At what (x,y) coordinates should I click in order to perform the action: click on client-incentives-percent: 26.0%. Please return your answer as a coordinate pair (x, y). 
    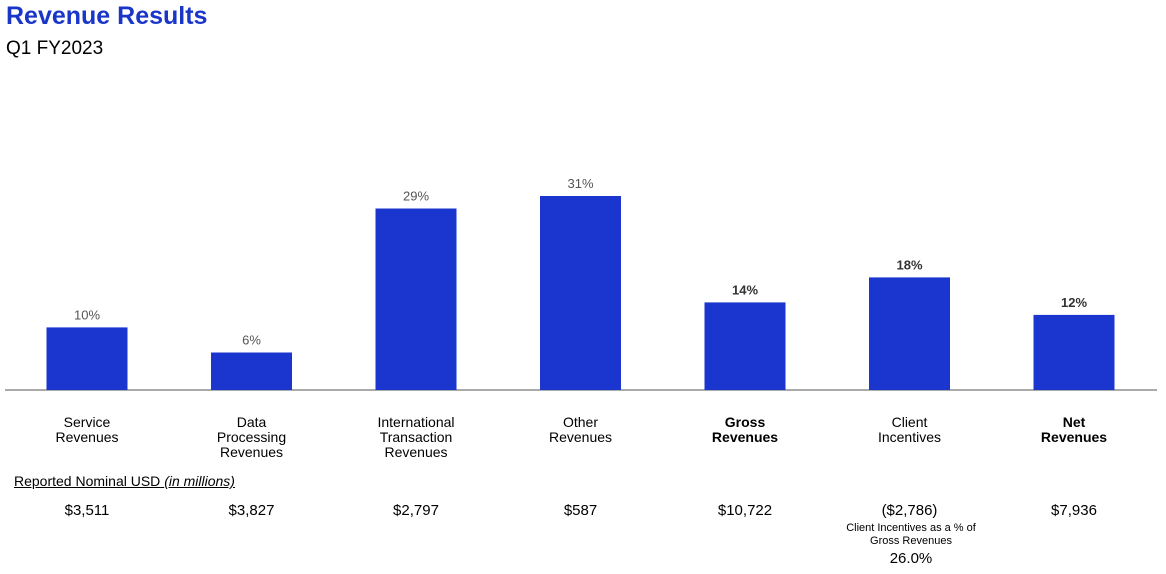
    Looking at the image, I should click on (911, 558).